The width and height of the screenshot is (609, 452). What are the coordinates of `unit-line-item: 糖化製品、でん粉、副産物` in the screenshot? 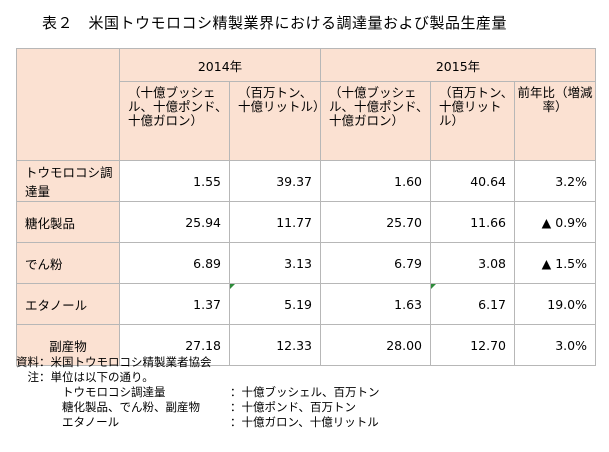 It's located at (131, 407).